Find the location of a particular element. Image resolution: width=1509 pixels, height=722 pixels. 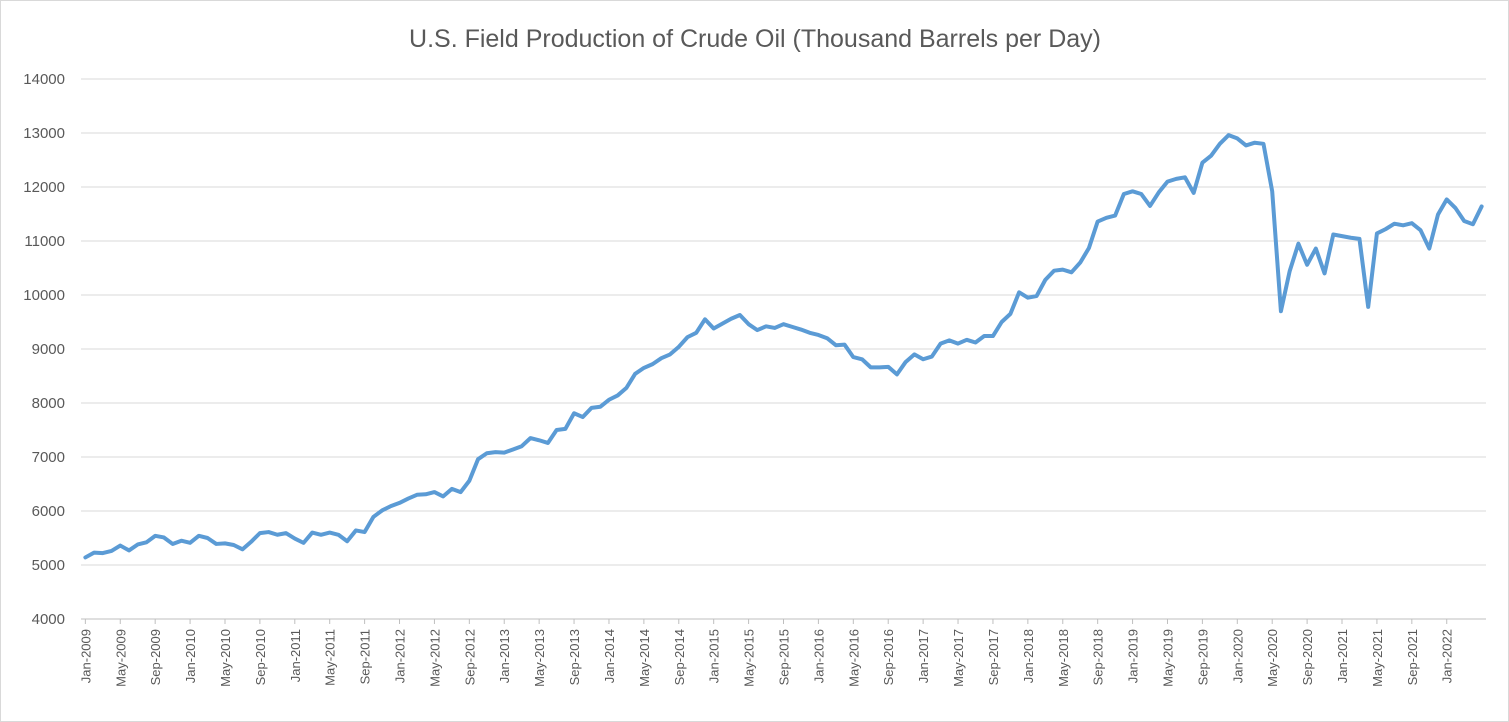

x-tick-label: Sep-2019 is located at coordinates (1202, 657).